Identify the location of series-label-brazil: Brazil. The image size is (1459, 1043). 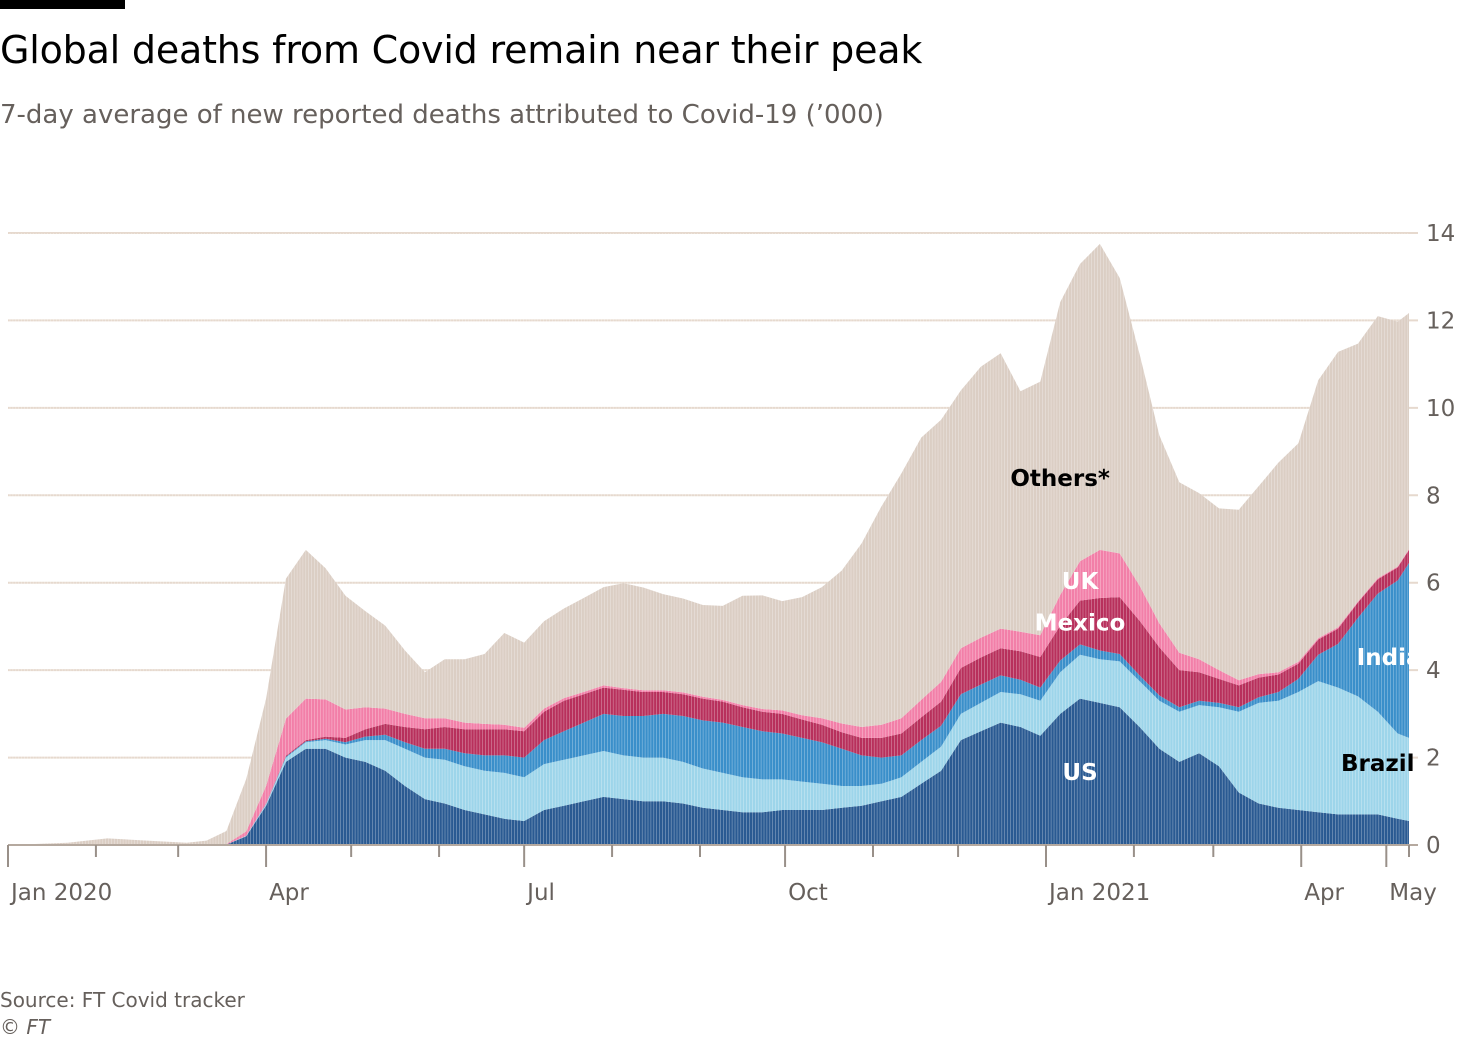
(1378, 764).